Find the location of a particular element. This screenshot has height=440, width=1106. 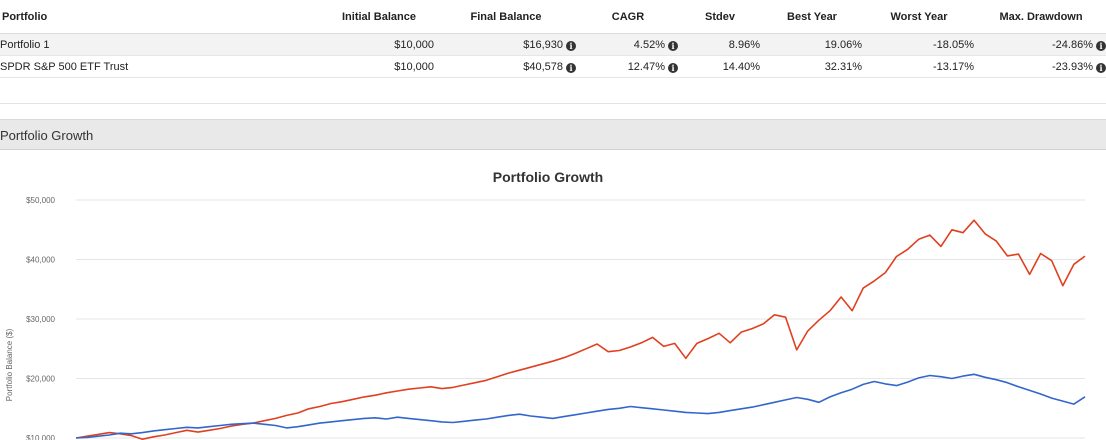

header-best-year: Best Year is located at coordinates (811, 17).